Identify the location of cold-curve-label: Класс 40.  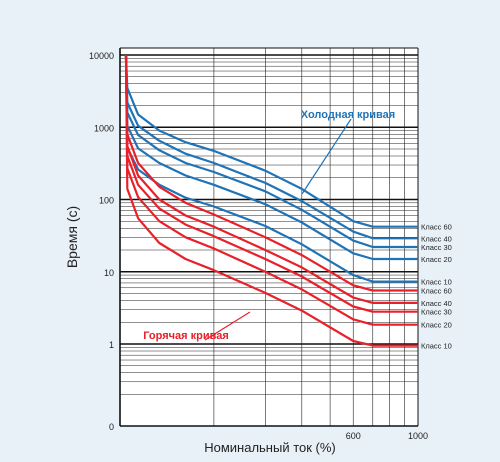
(436, 238).